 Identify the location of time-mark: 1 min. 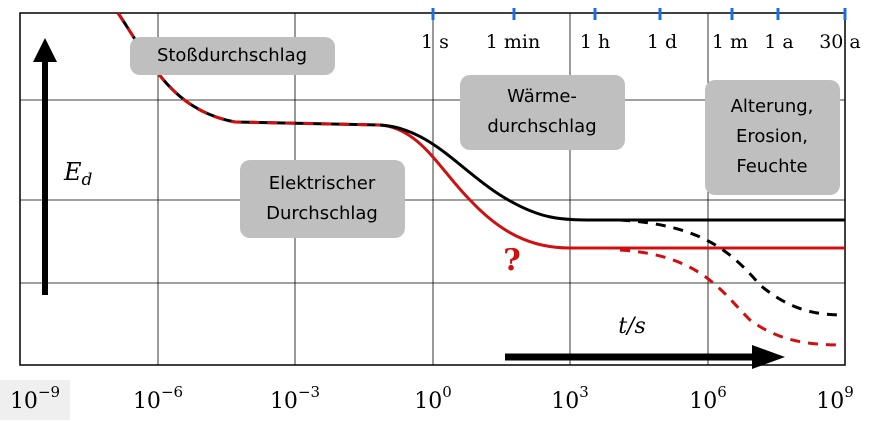
(513, 42).